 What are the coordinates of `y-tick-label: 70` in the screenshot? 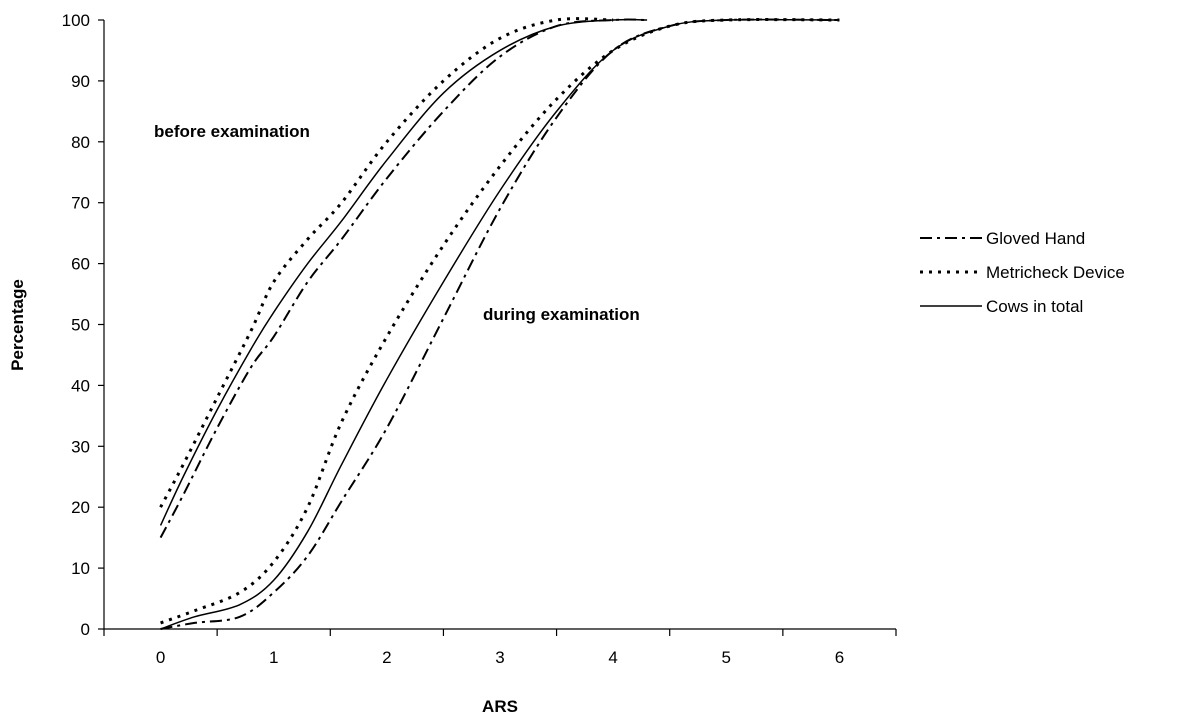 It's located at (80, 203).